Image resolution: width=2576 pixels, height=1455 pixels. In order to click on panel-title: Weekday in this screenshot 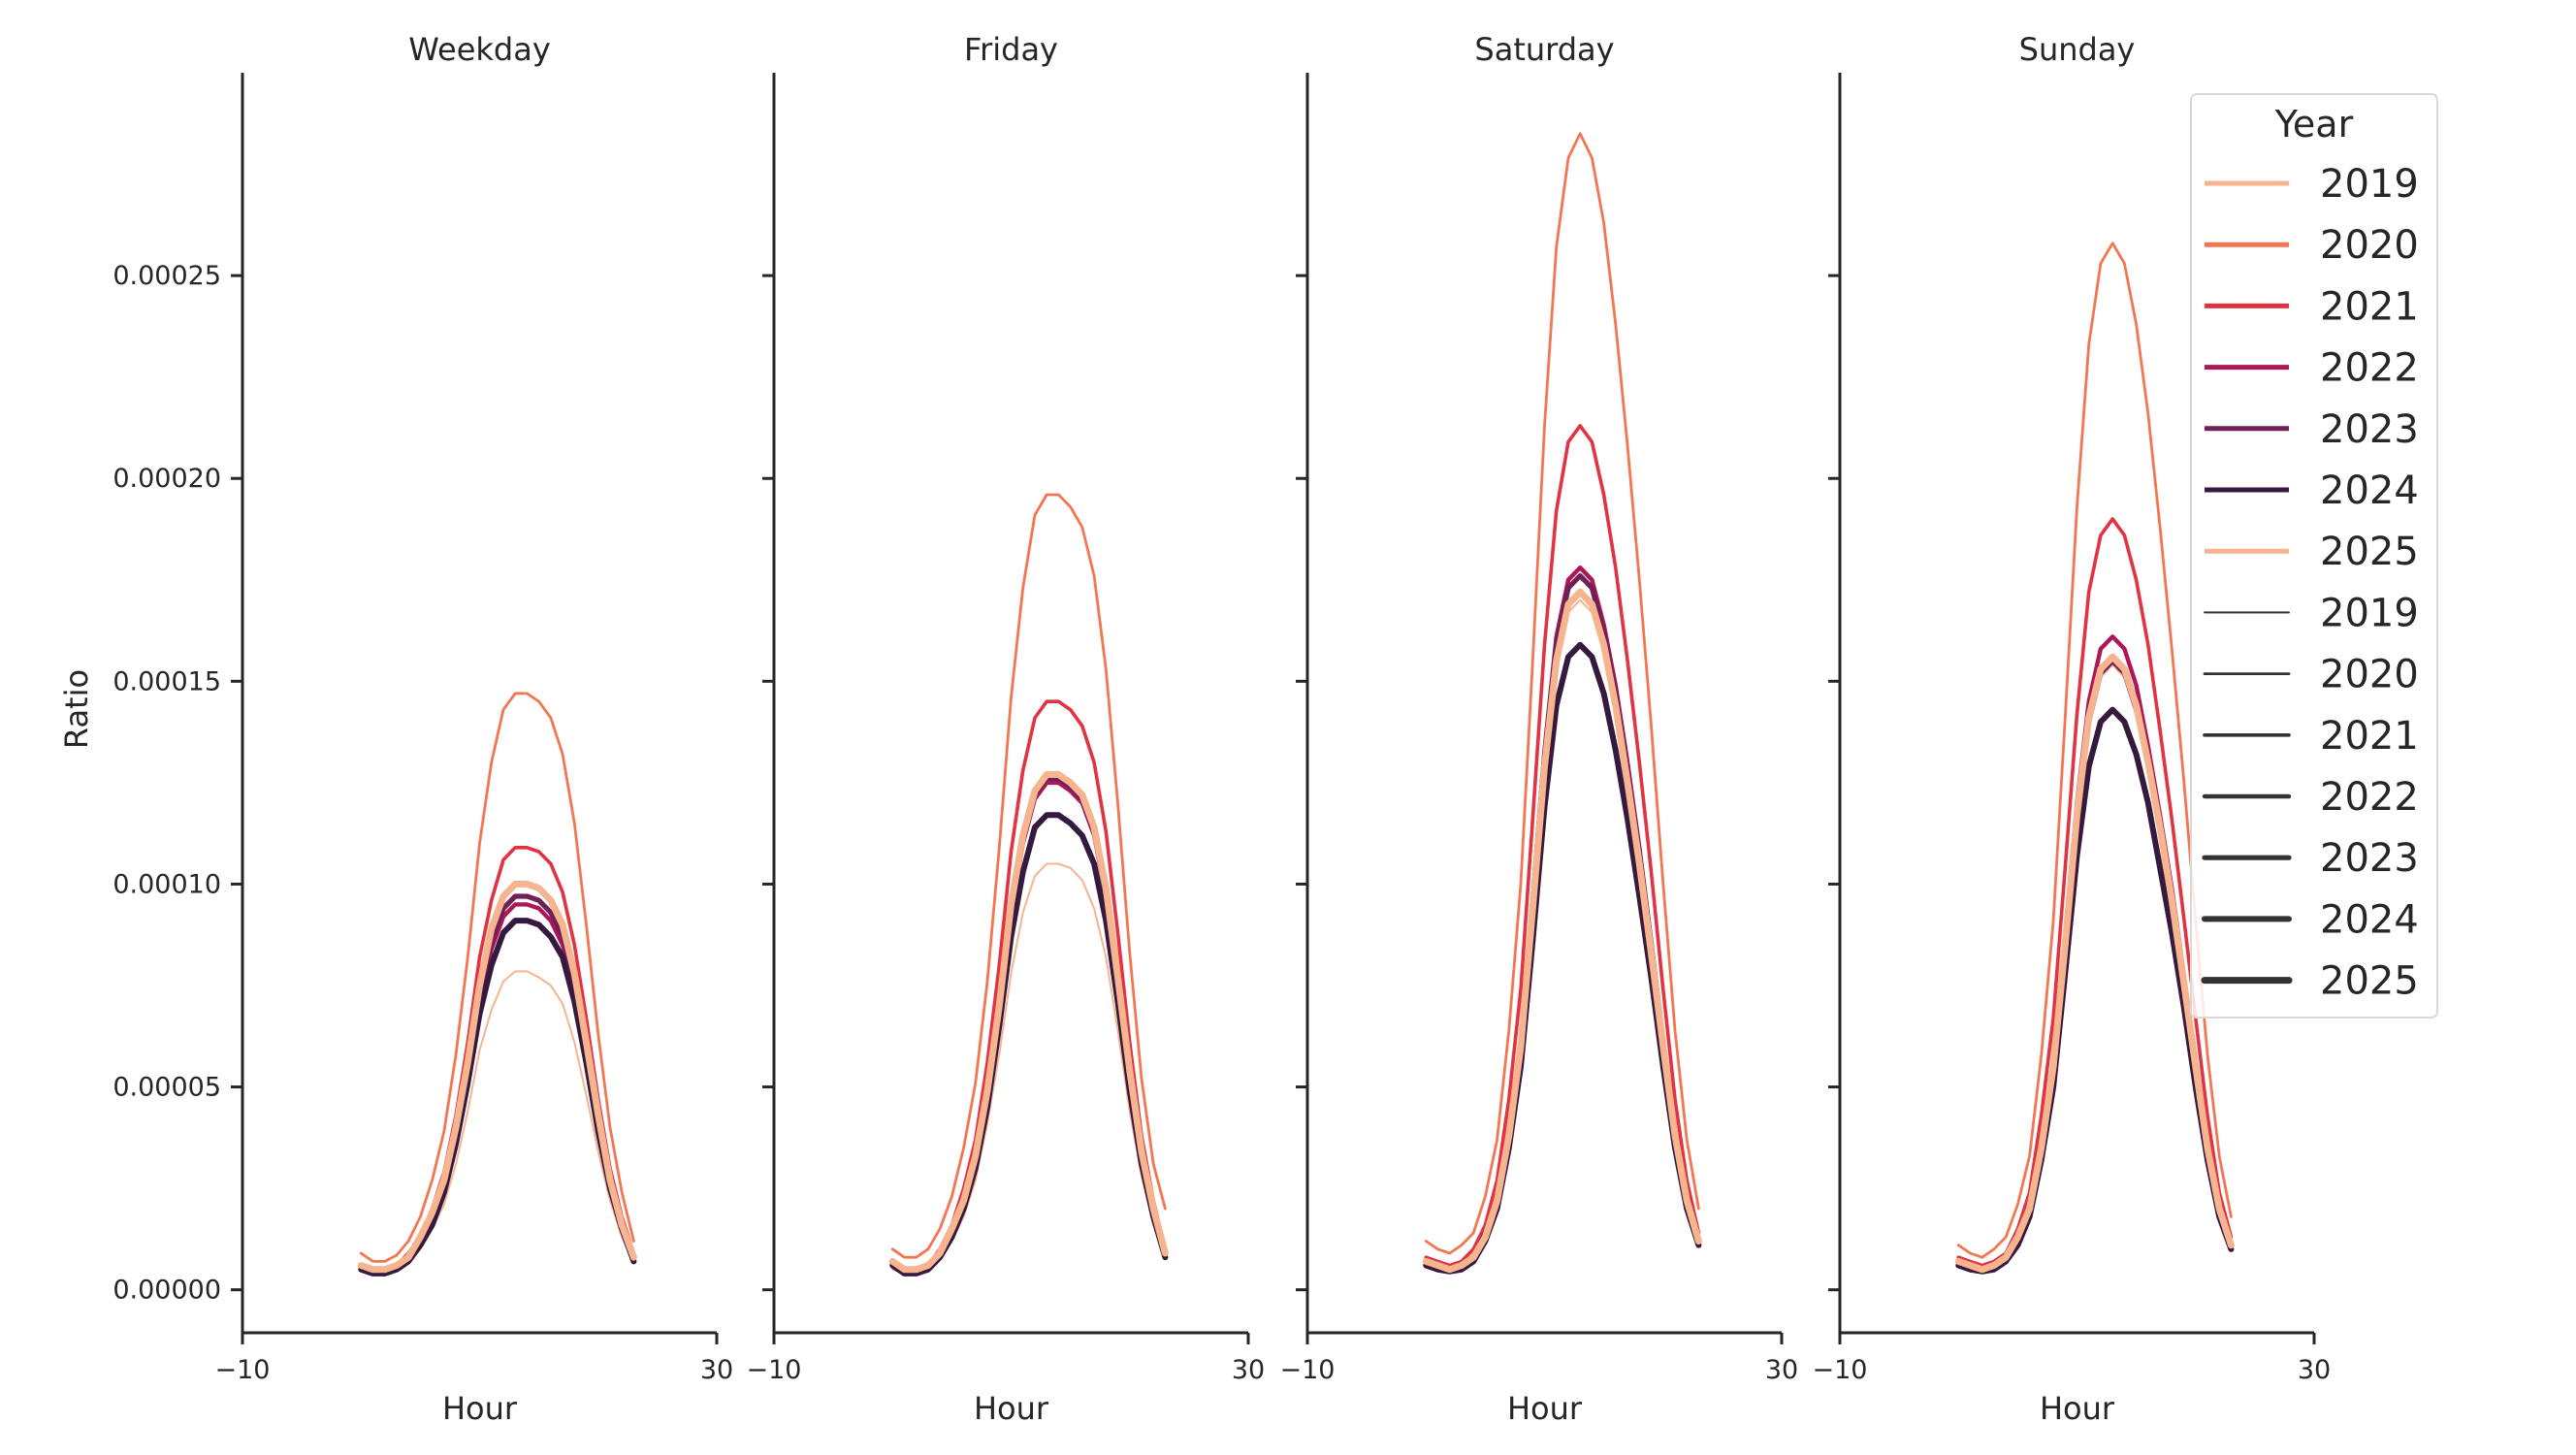, I will do `click(479, 49)`.